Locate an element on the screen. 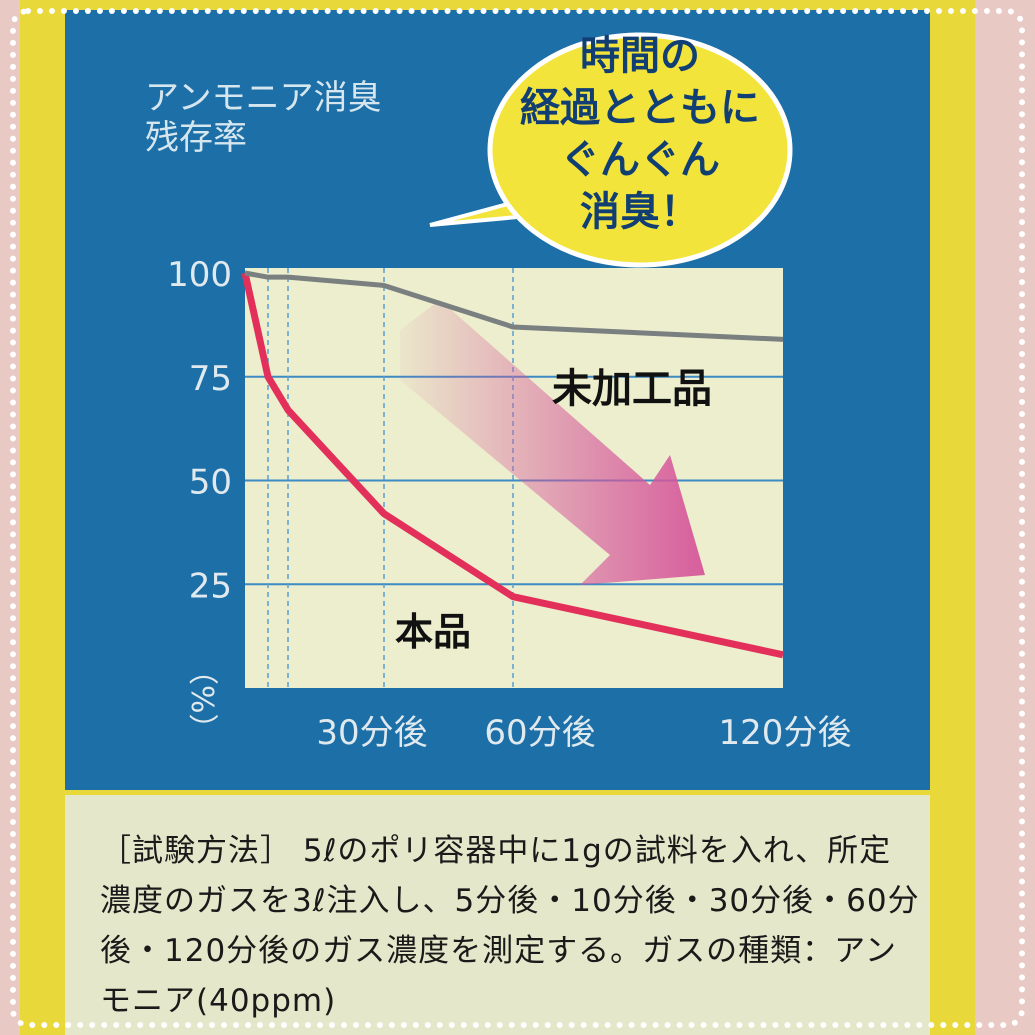 The image size is (1035, 1035). chart-title-line: アンモニア消臭 is located at coordinates (263, 98).